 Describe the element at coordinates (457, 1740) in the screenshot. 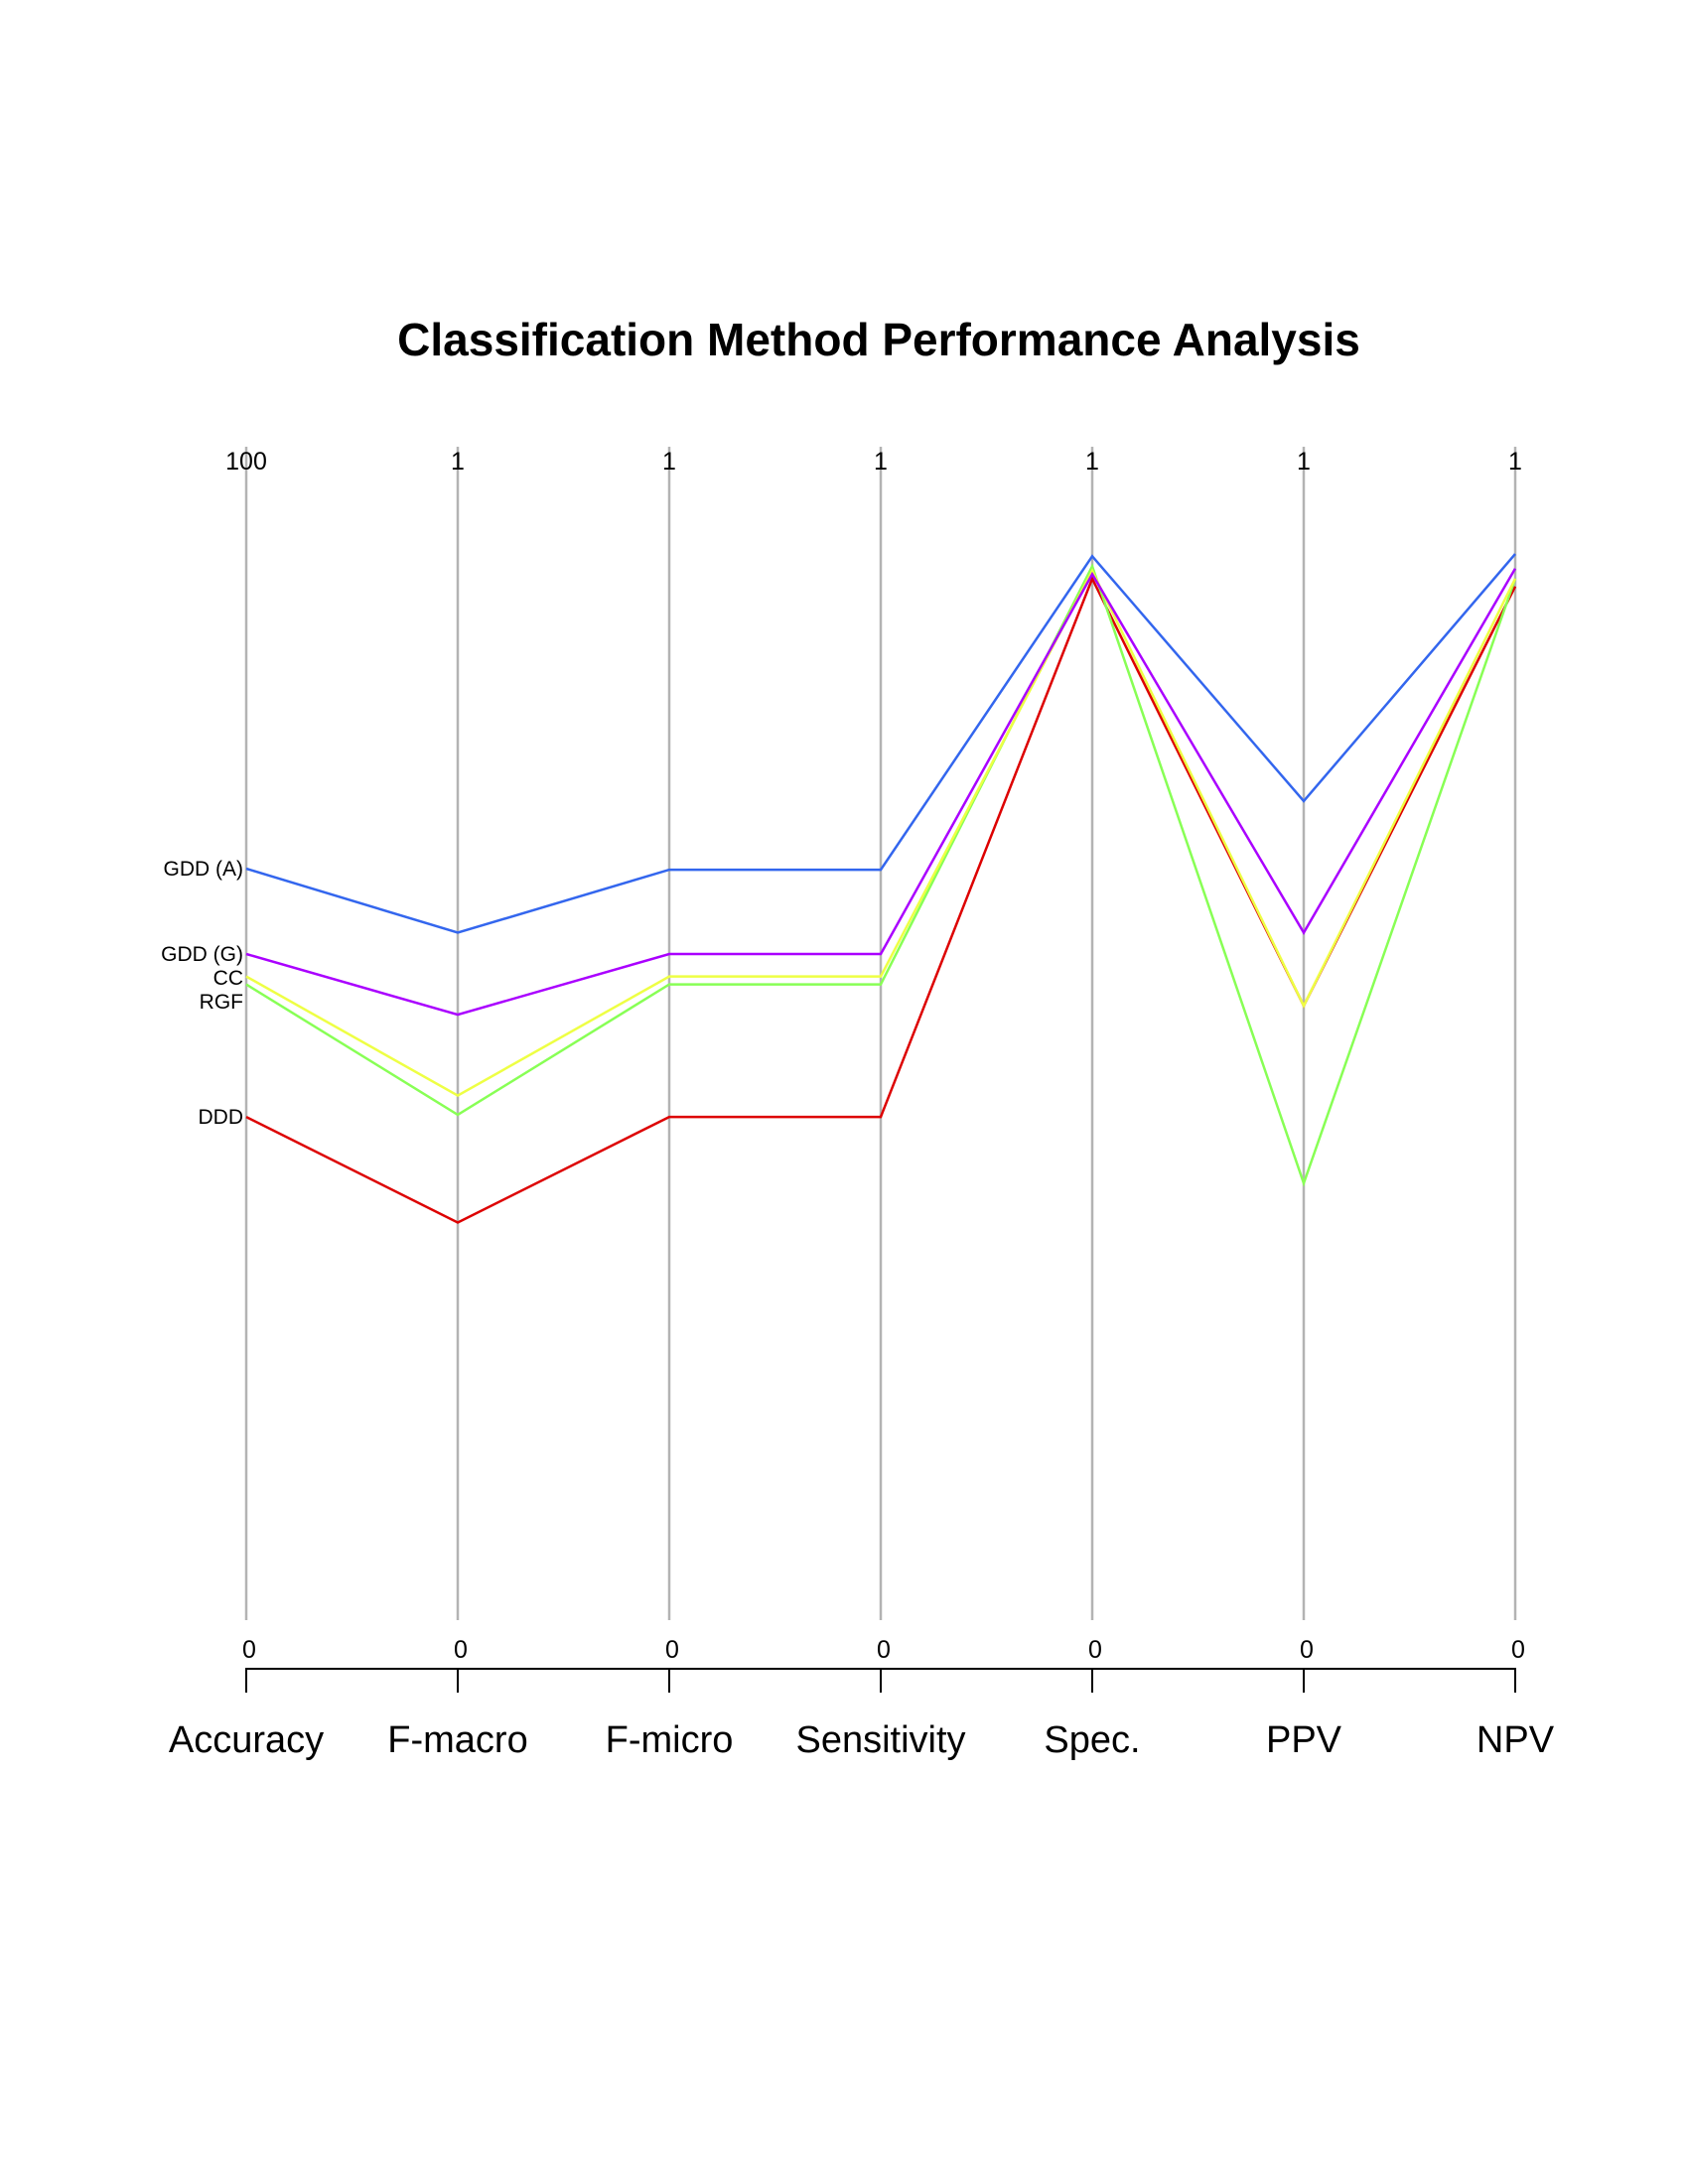

I see `axis-name-f-macro: F-macro` at that location.